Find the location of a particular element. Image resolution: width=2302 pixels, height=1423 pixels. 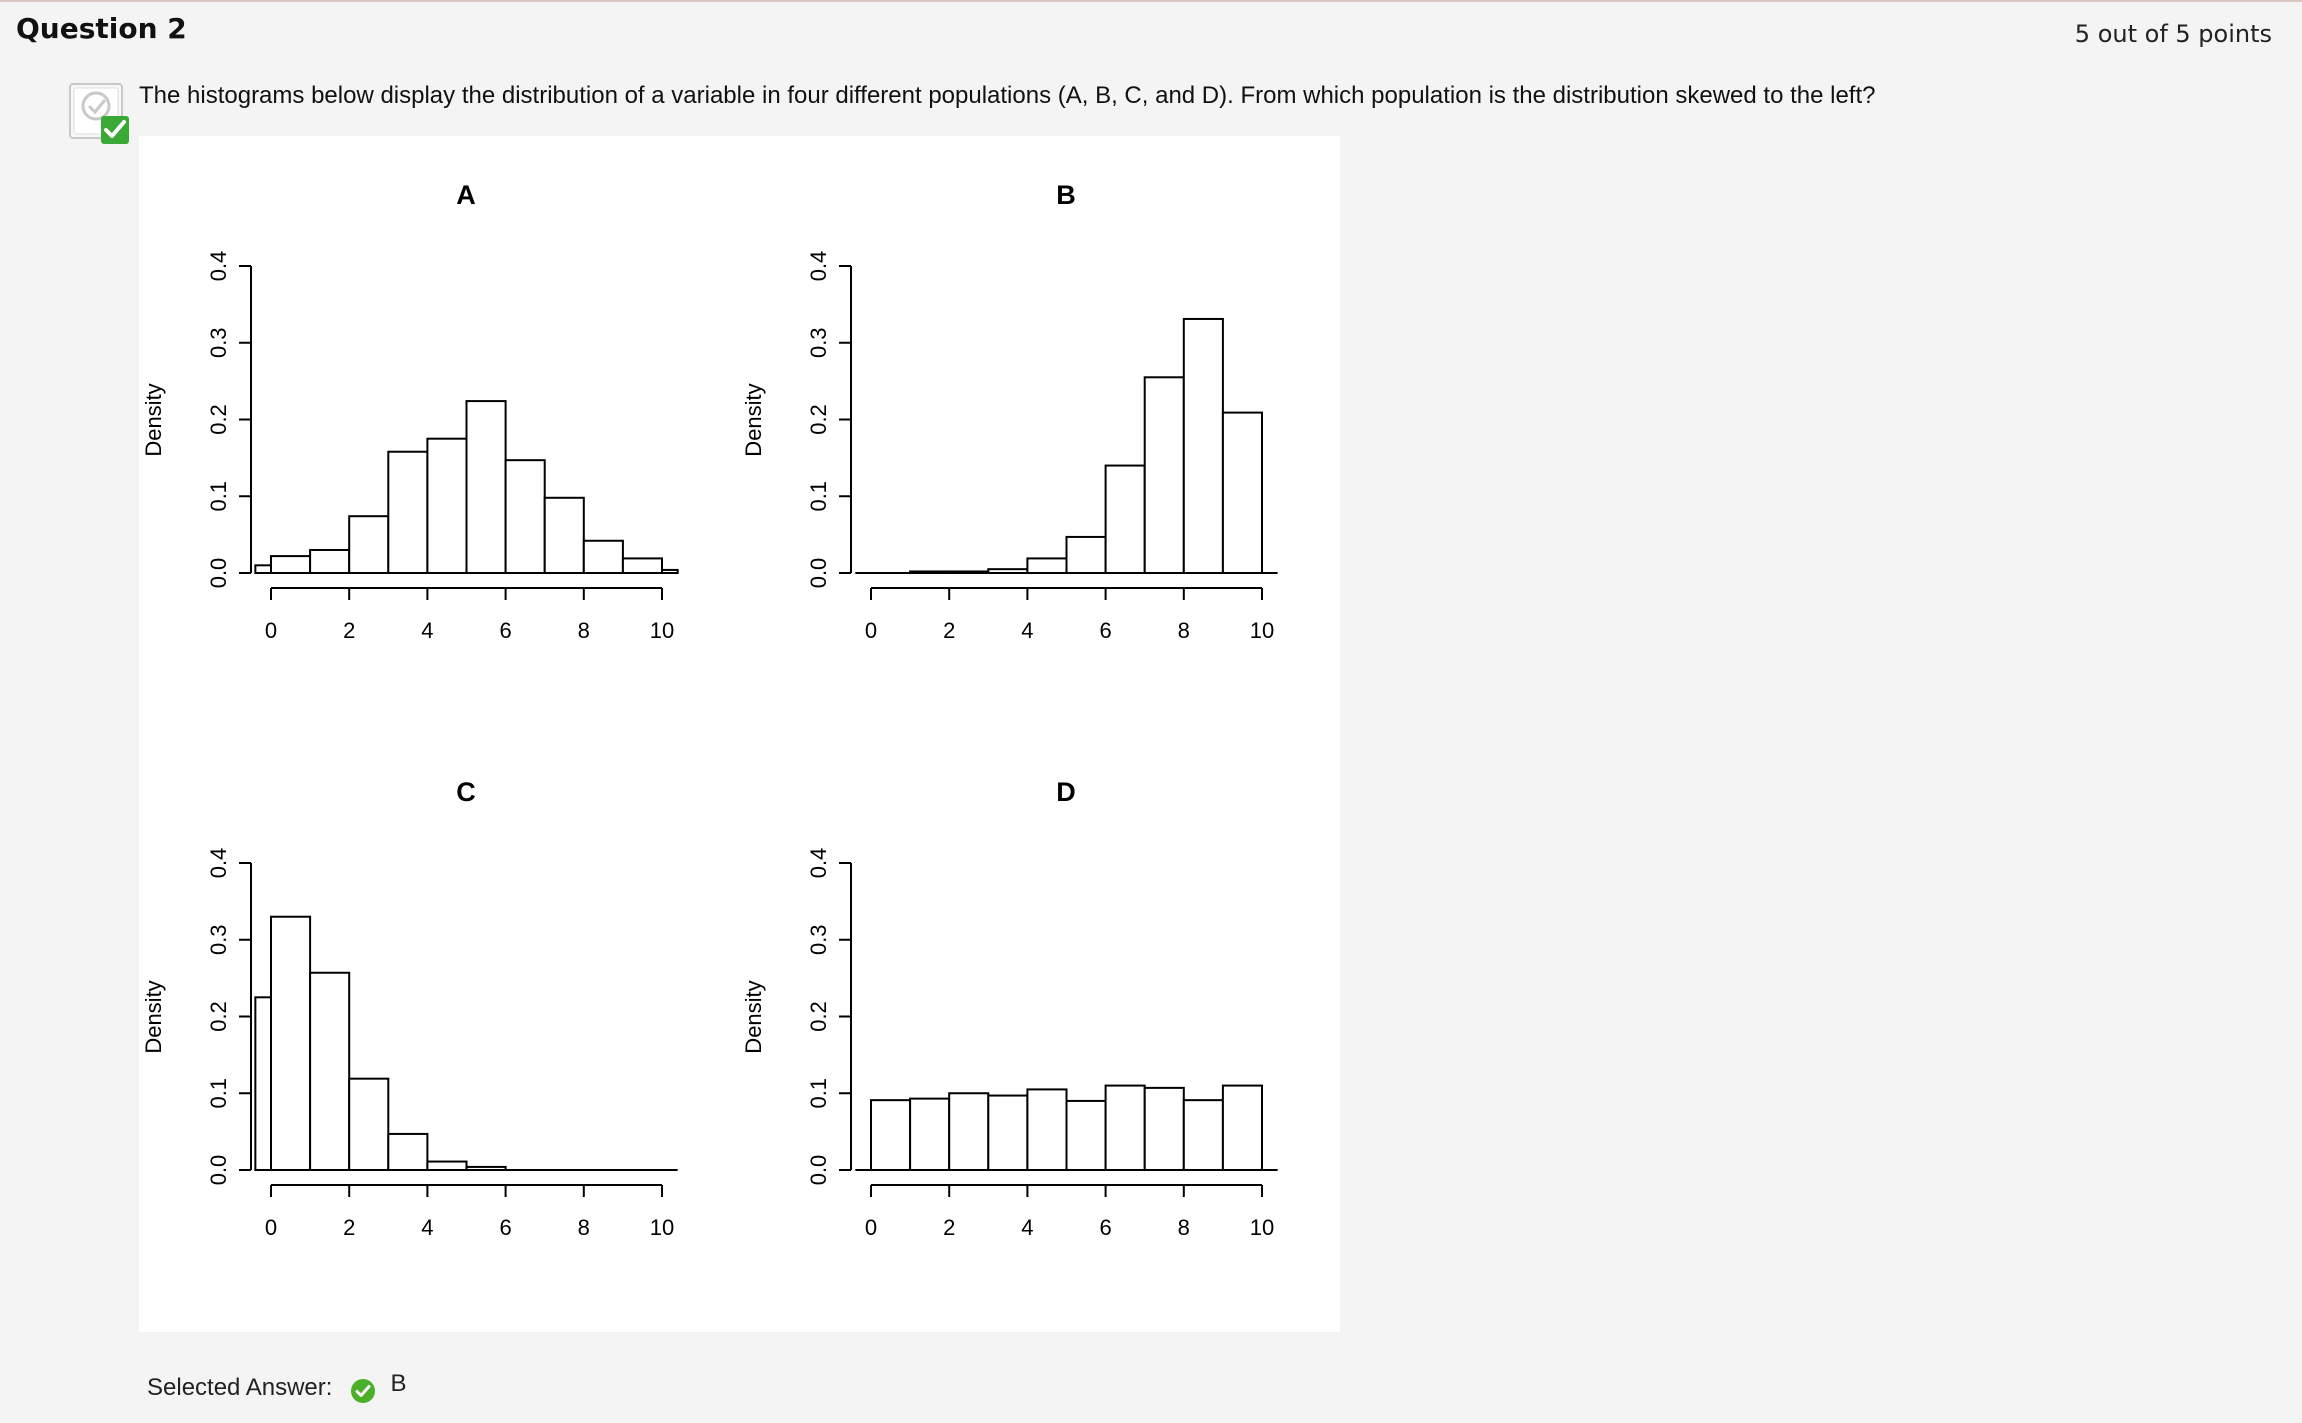

selected-answer-row: Selected Answer: B is located at coordinates (277, 1387).